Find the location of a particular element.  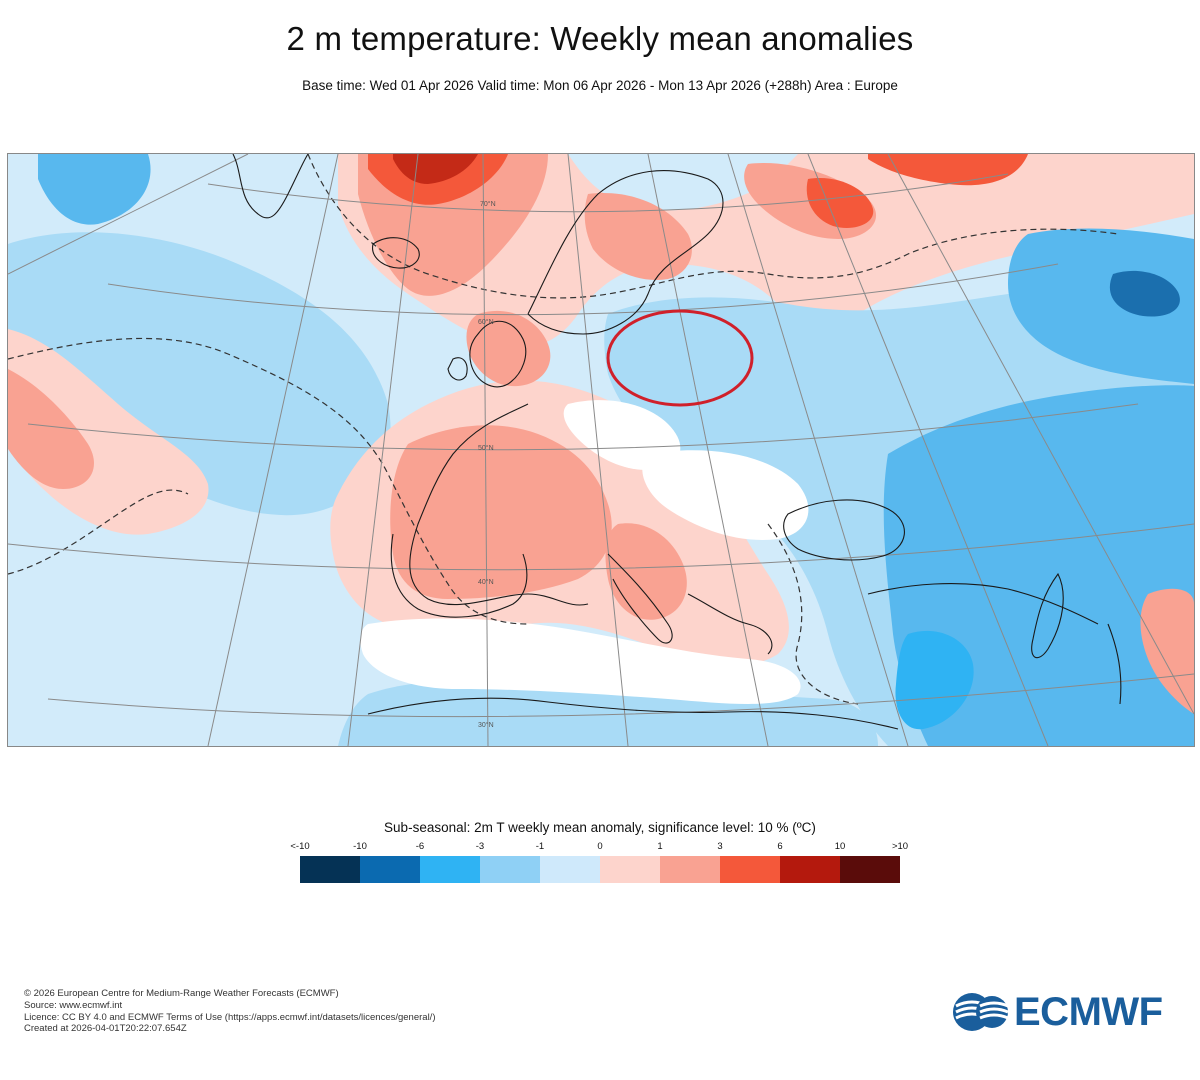

legend-colorbar is located at coordinates (600, 869).